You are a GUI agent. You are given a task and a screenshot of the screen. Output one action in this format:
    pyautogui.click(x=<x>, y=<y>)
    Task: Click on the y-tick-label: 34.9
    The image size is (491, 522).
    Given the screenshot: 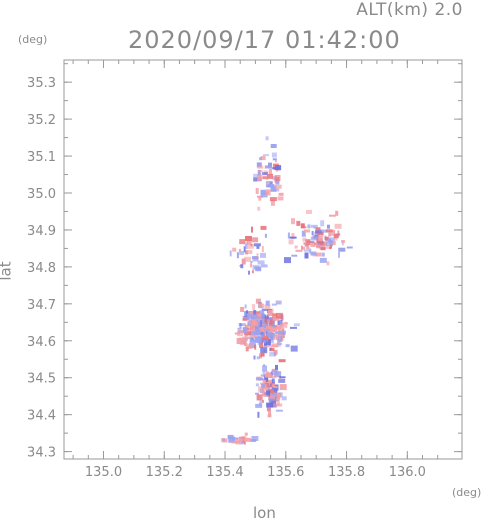 What is the action you would take?
    pyautogui.click(x=41, y=231)
    